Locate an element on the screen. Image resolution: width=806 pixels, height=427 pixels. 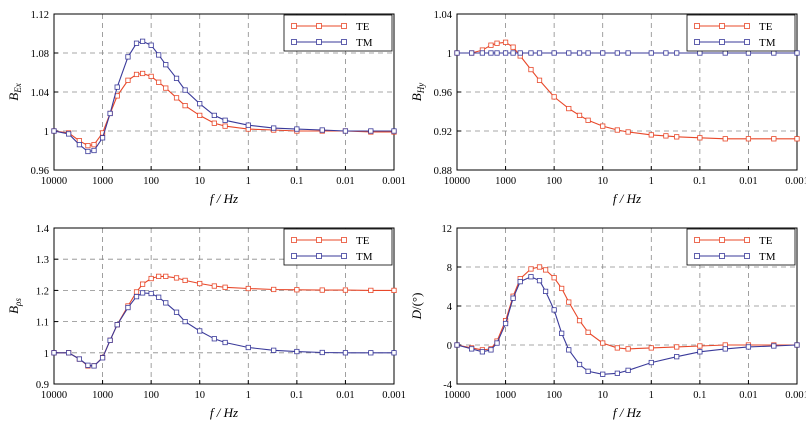
y-tick-label: 0.9 is located at coordinates (42, 385).